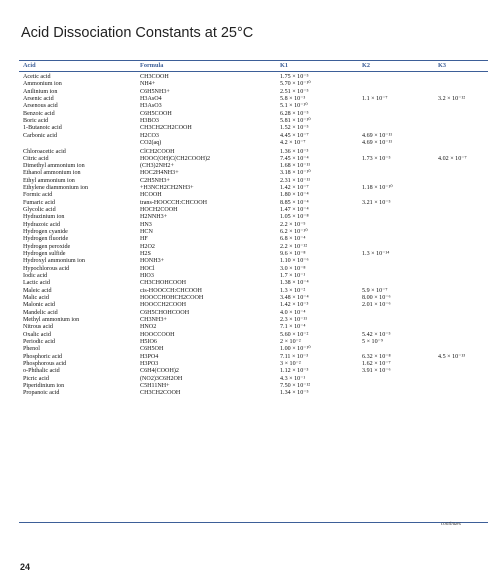  What do you see at coordinates (294, 151) in the screenshot?
I see `cell-k1: 1.36 × 10⁻³` at bounding box center [294, 151].